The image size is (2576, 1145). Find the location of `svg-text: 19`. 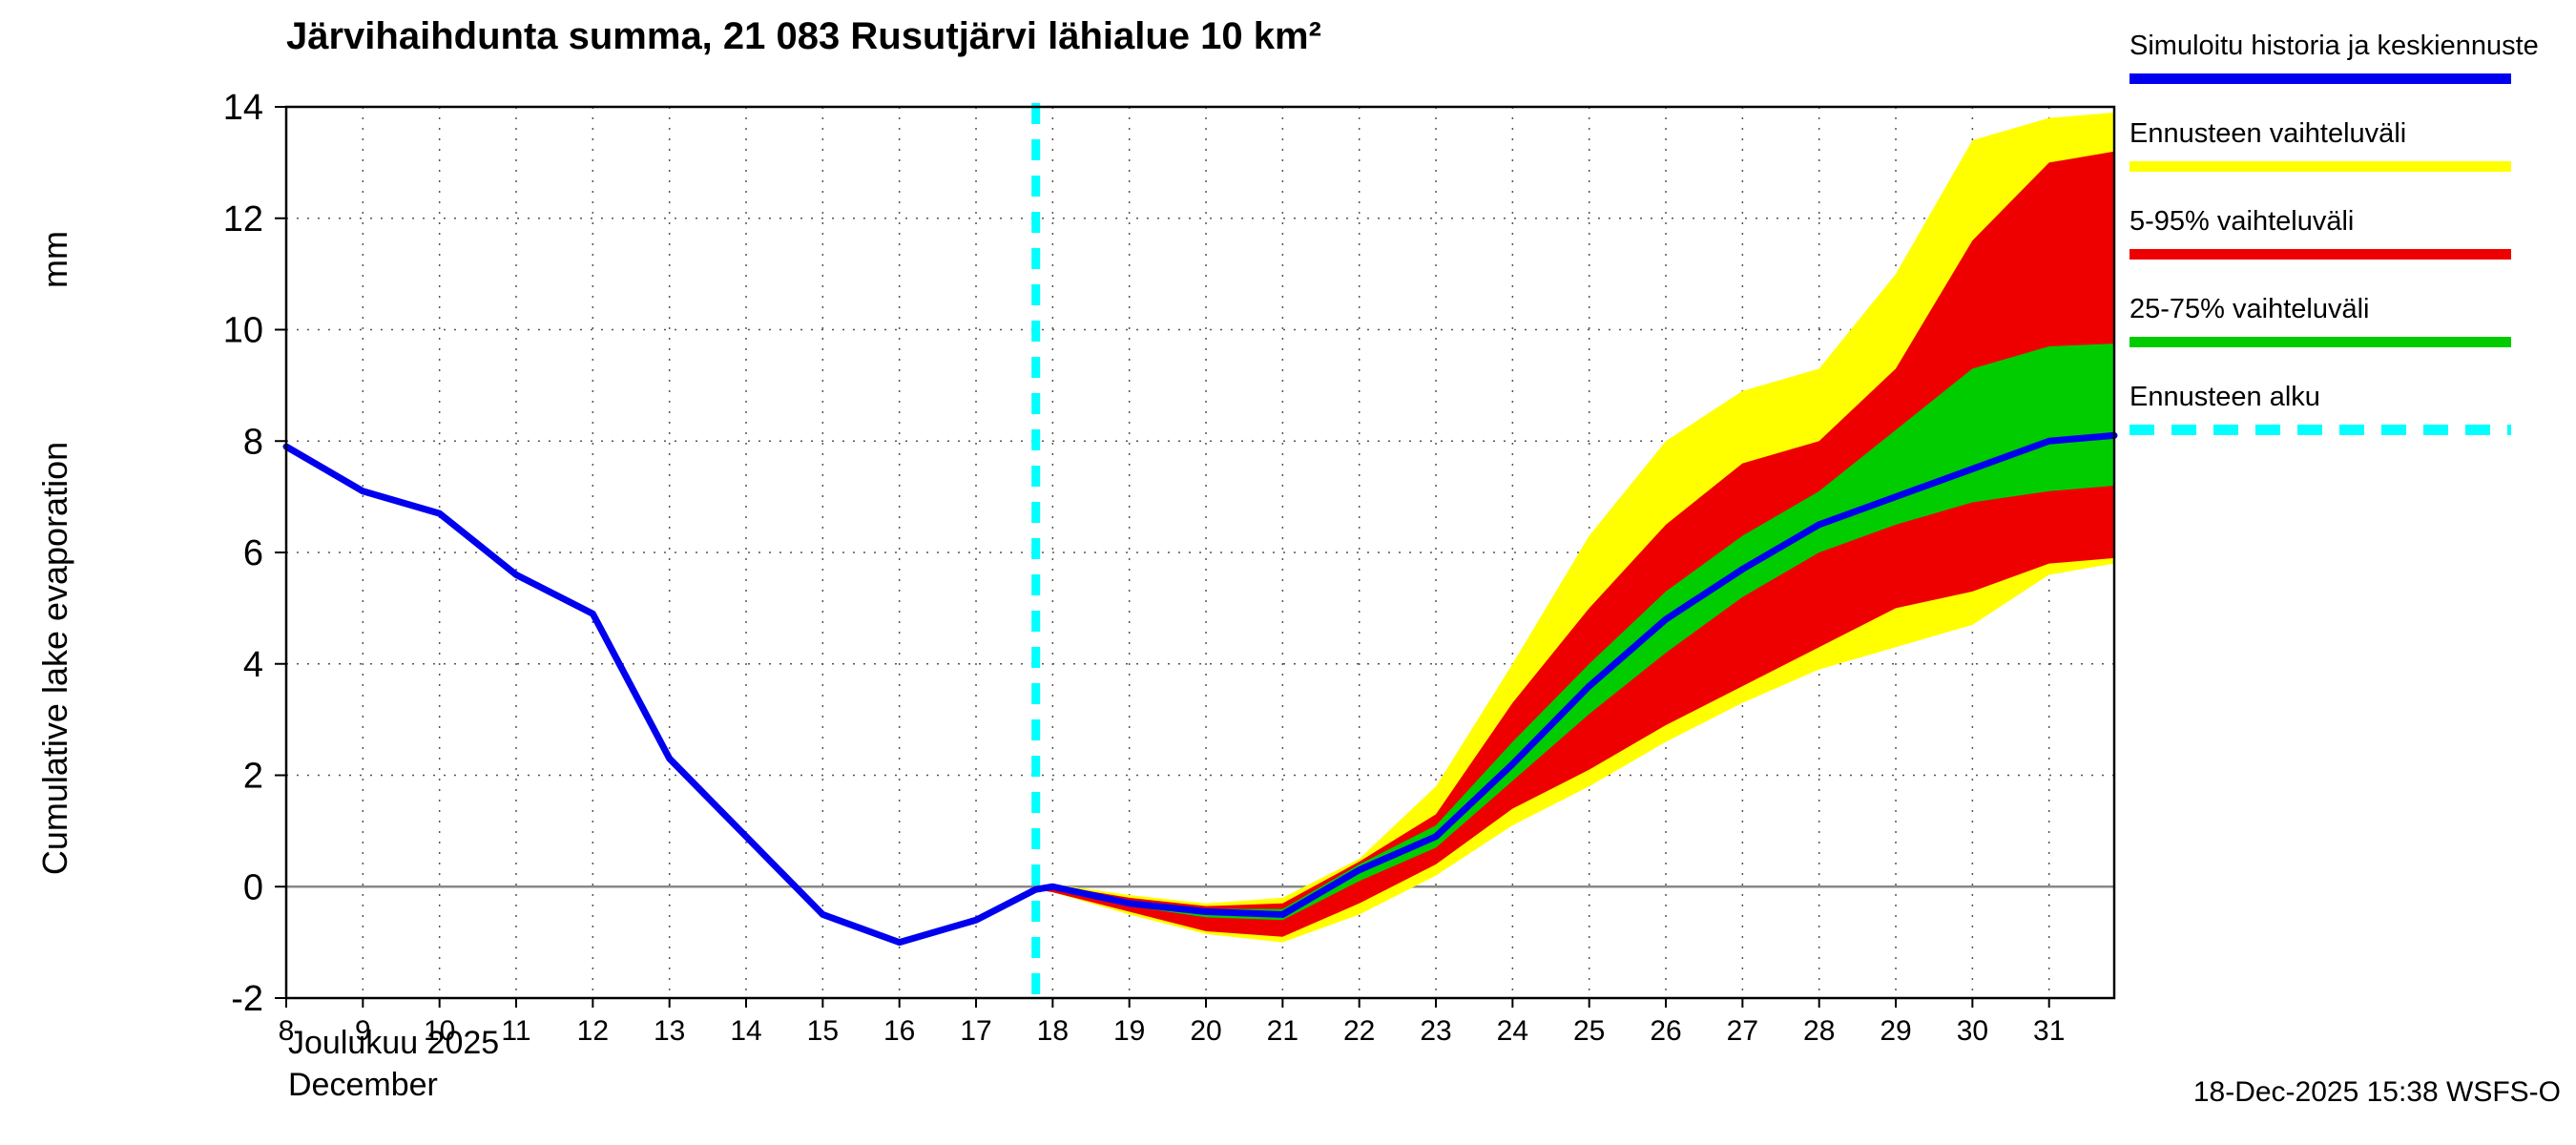

svg-text: 19 is located at coordinates (1129, 1031).